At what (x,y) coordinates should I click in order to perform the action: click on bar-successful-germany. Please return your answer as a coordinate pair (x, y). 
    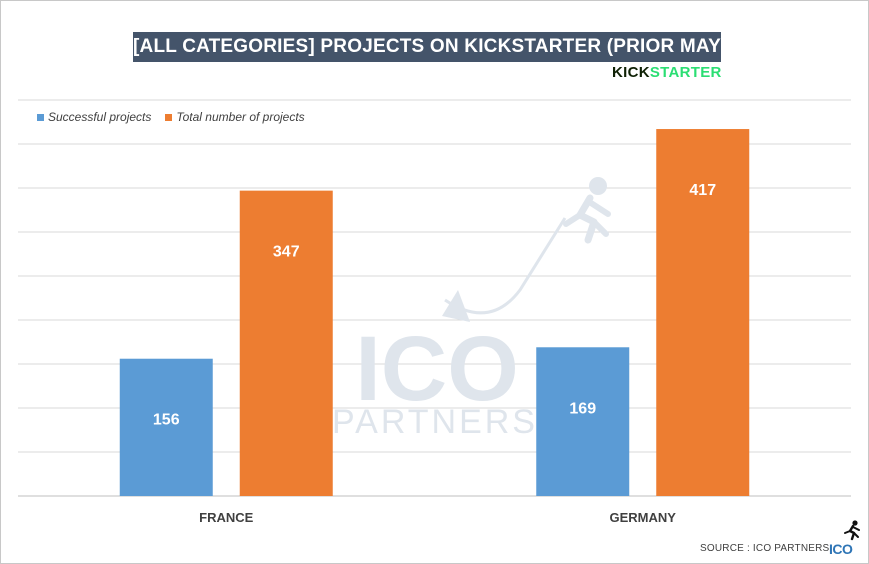
    Looking at the image, I should click on (583, 421).